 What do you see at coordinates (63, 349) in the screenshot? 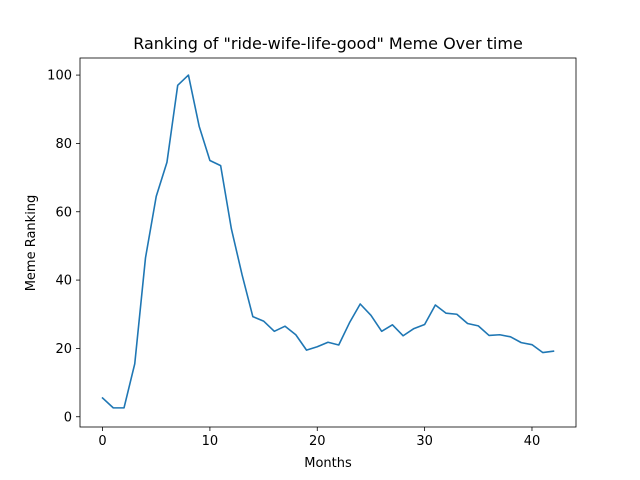
I see `y-tick-label: 20` at bounding box center [63, 349].